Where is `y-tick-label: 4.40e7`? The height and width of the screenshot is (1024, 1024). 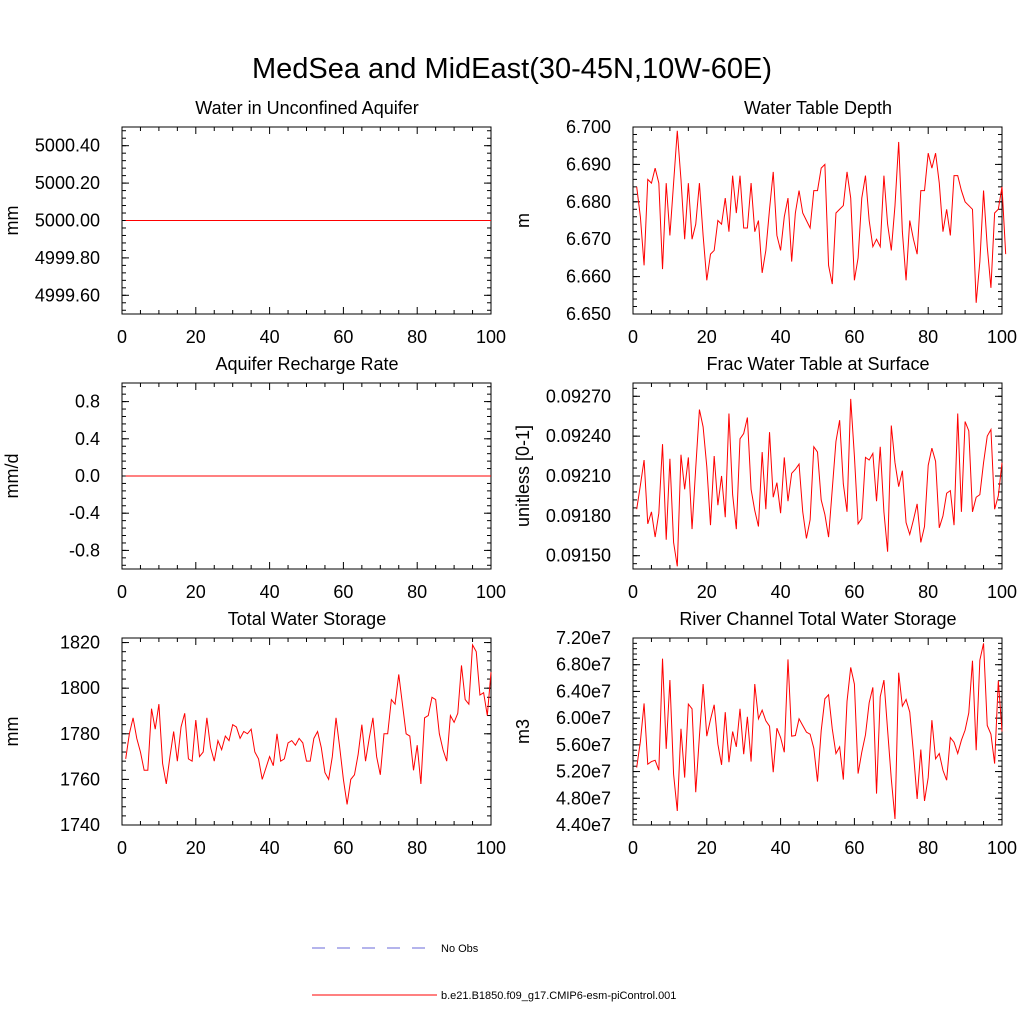 y-tick-label: 4.40e7 is located at coordinates (583, 825).